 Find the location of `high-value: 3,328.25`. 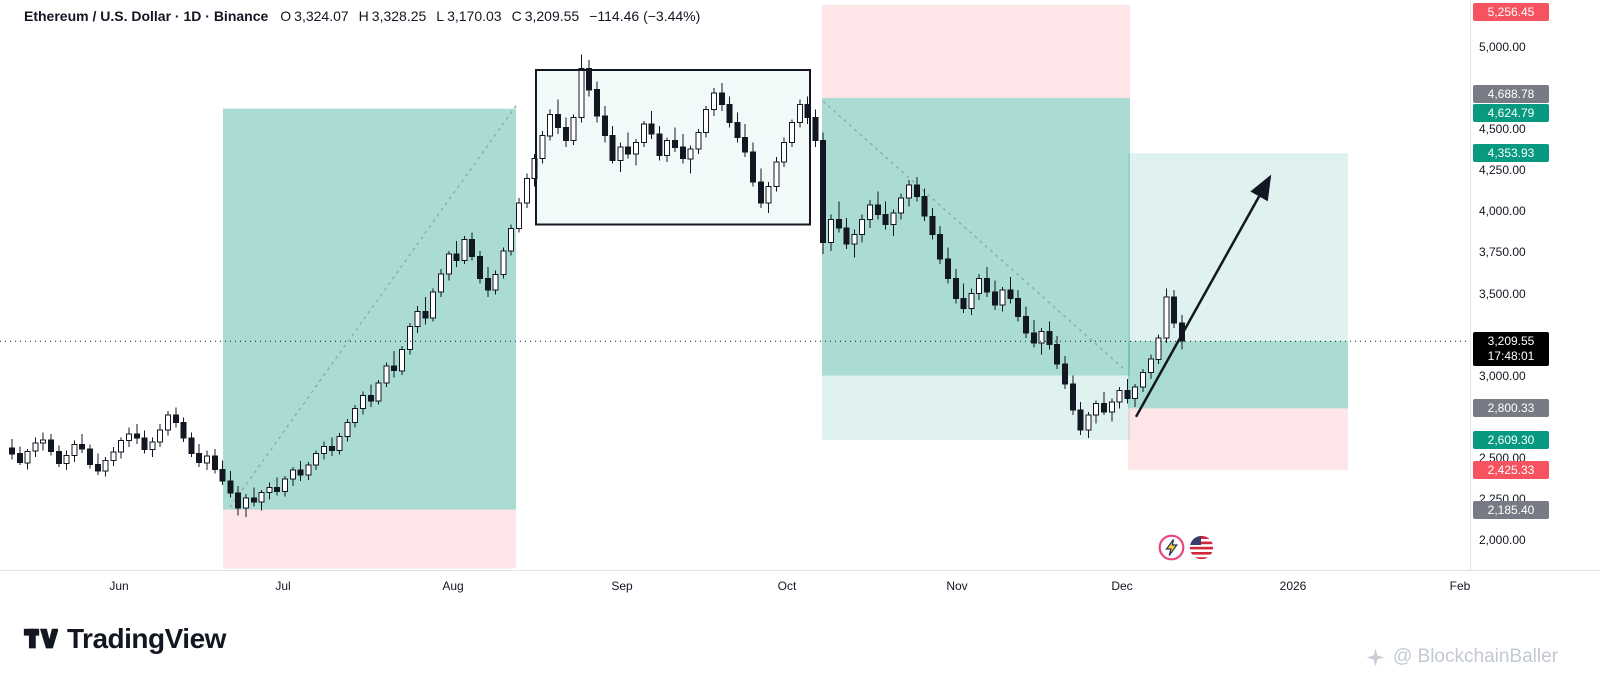

high-value: 3,328.25 is located at coordinates (399, 16).